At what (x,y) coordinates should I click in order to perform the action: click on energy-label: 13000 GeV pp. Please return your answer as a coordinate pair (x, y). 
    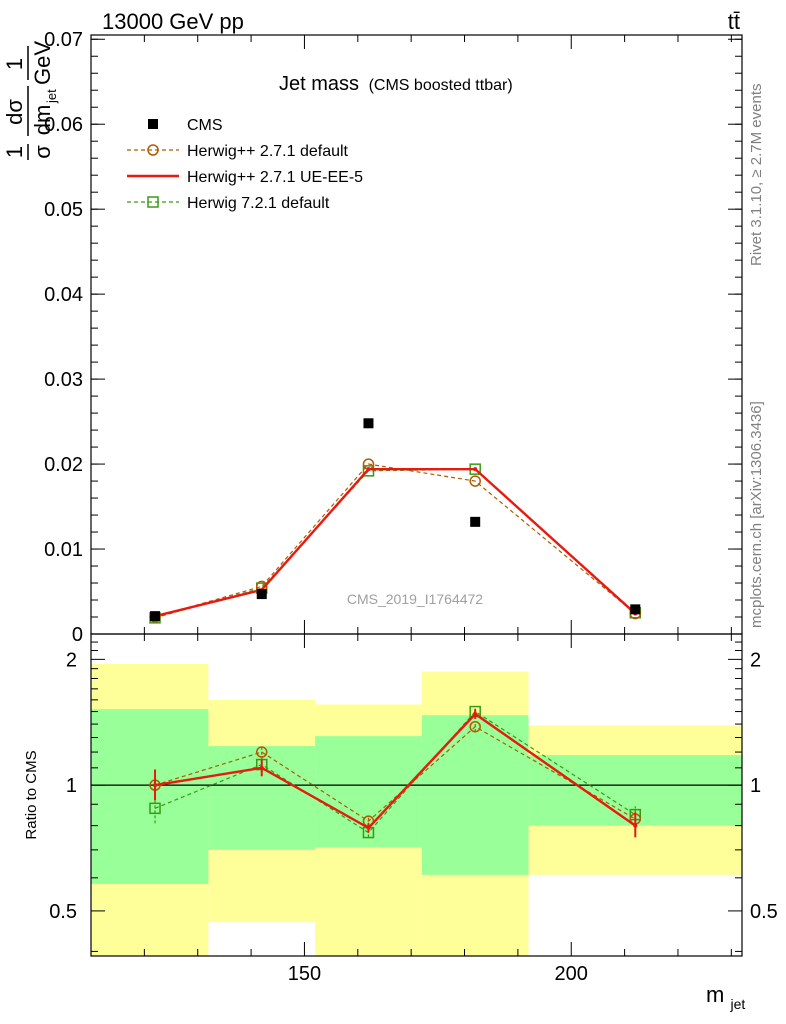
    Looking at the image, I should click on (173, 21).